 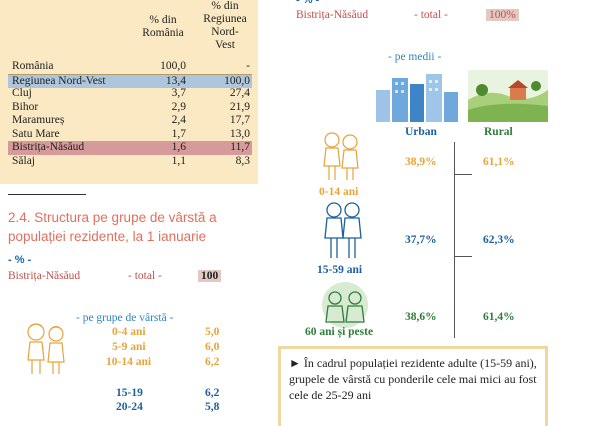 I want to click on age-label-2: 10-14 ani, so click(x=129, y=362).